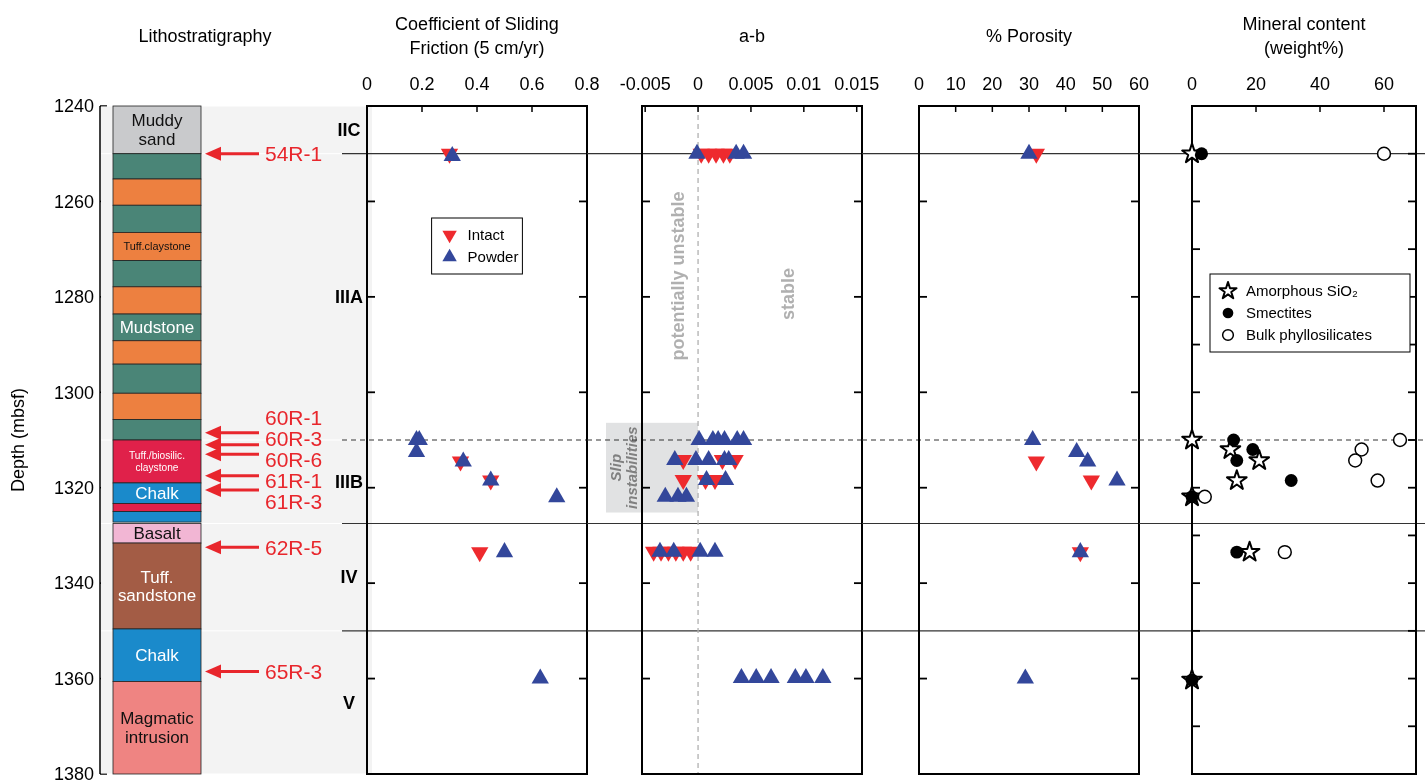  Describe the element at coordinates (157, 586) in the screenshot. I see `series-label: Tuff. sandstone` at that location.